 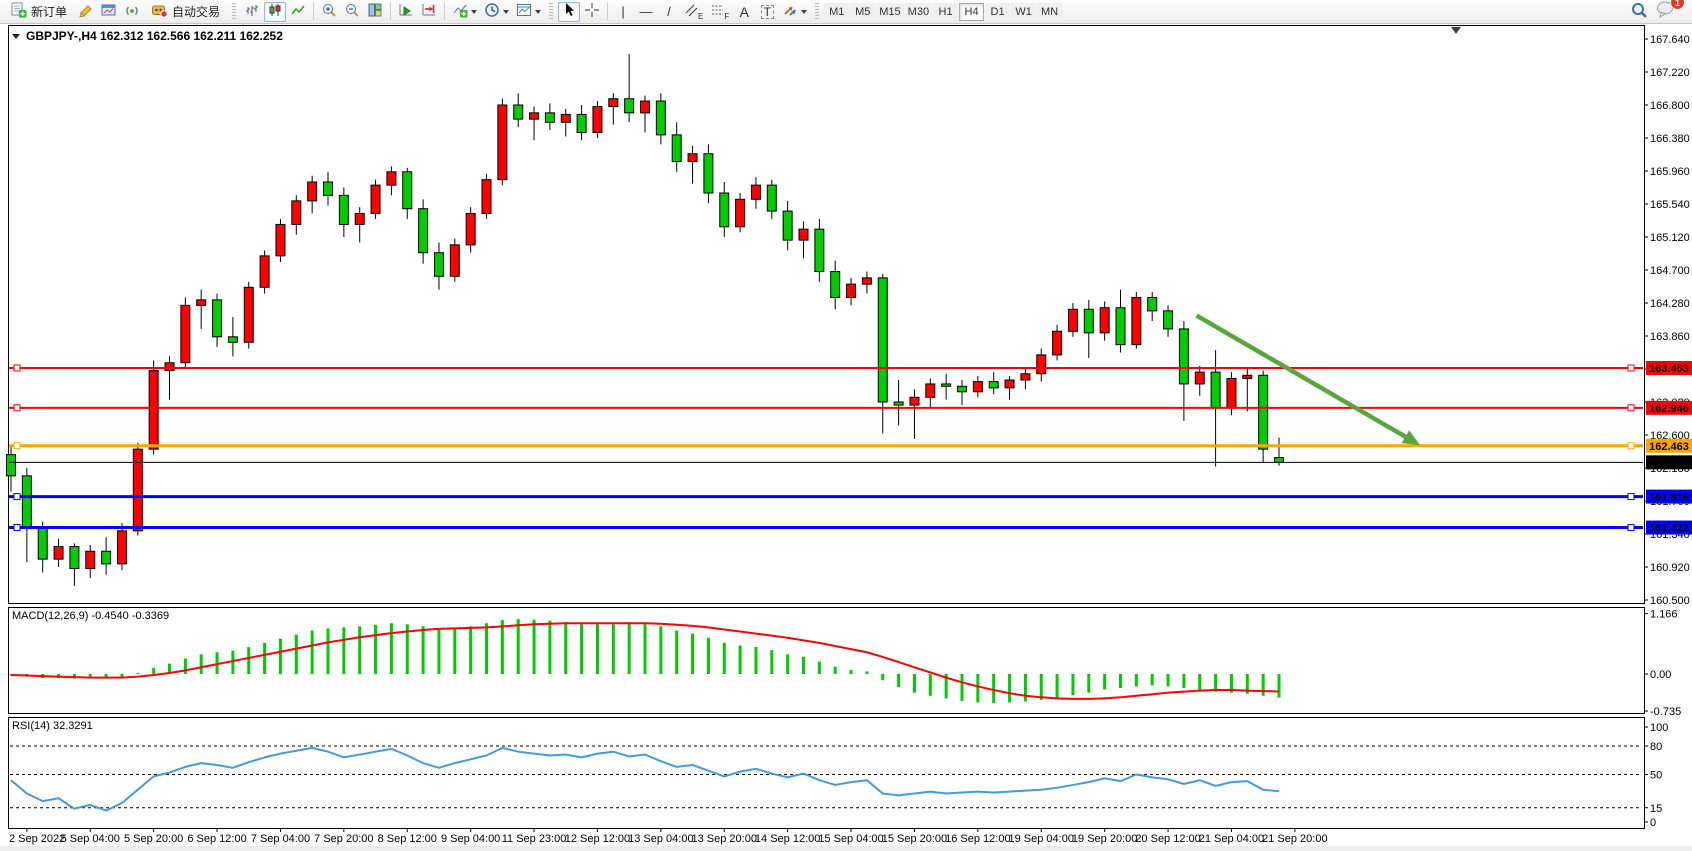 I want to click on cursor-button, so click(x=569, y=11).